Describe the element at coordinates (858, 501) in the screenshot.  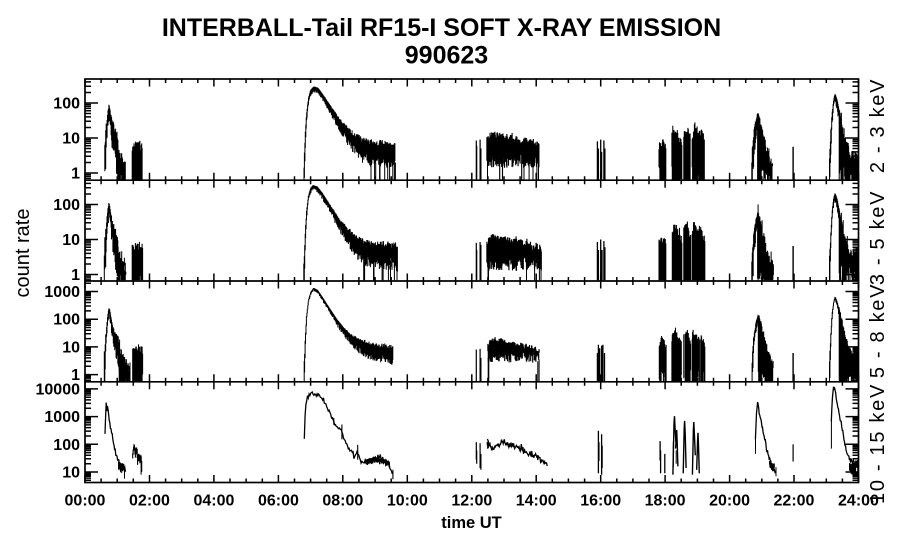
I see `svg-text: 24:00` at that location.